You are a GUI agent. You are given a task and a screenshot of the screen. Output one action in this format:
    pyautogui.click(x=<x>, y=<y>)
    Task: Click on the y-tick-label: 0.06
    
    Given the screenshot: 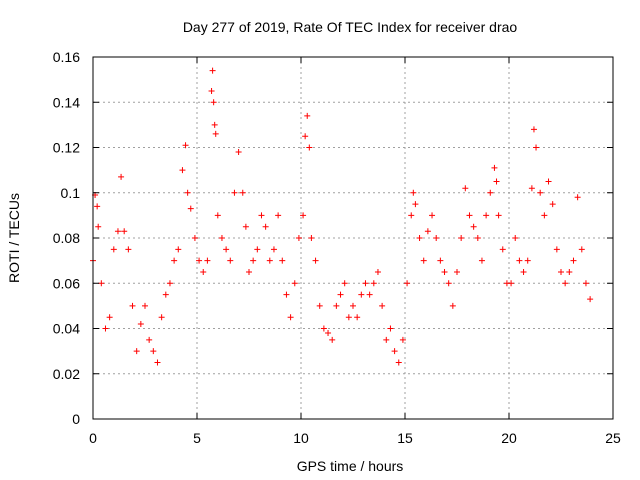 What is the action you would take?
    pyautogui.click(x=66, y=283)
    